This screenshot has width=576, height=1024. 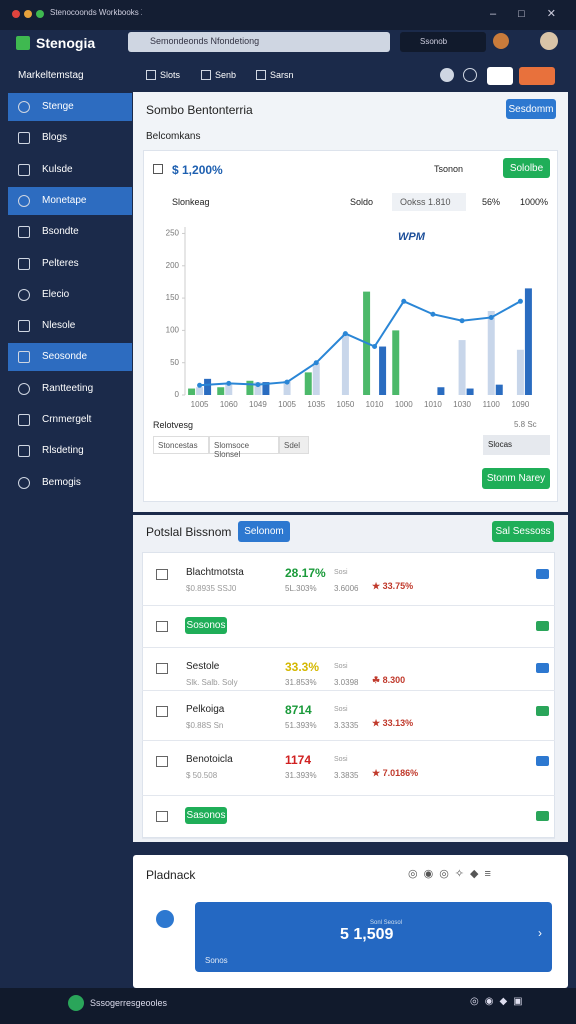 What do you see at coordinates (288, 15) in the screenshot?
I see `title-bar` at bounding box center [288, 15].